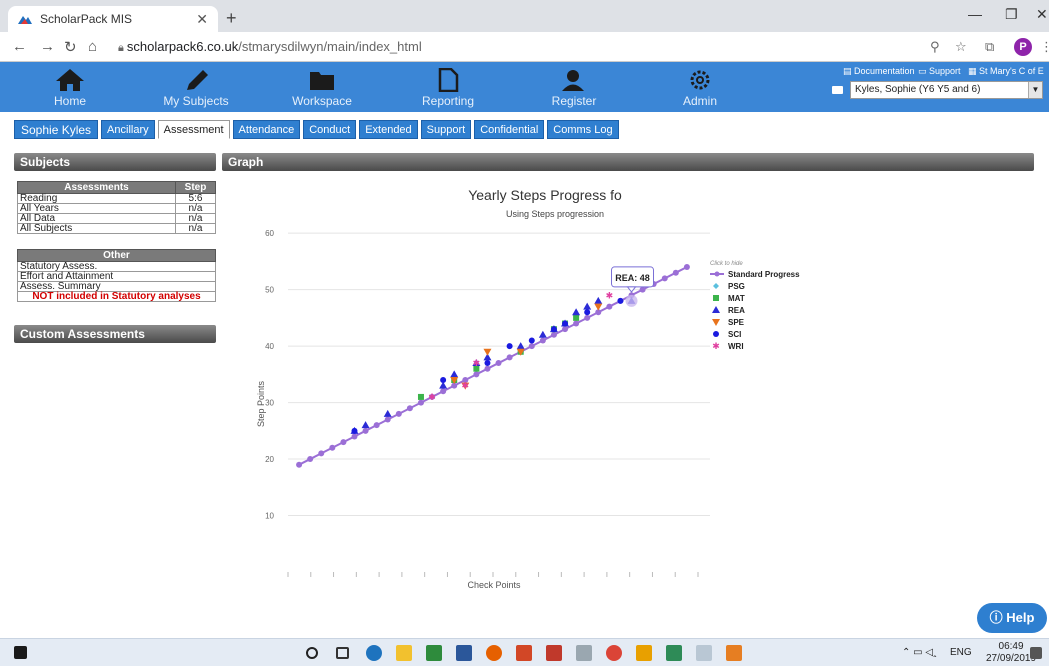 The width and height of the screenshot is (1049, 666). What do you see at coordinates (1036, 653) in the screenshot?
I see `notifications-icon` at bounding box center [1036, 653].